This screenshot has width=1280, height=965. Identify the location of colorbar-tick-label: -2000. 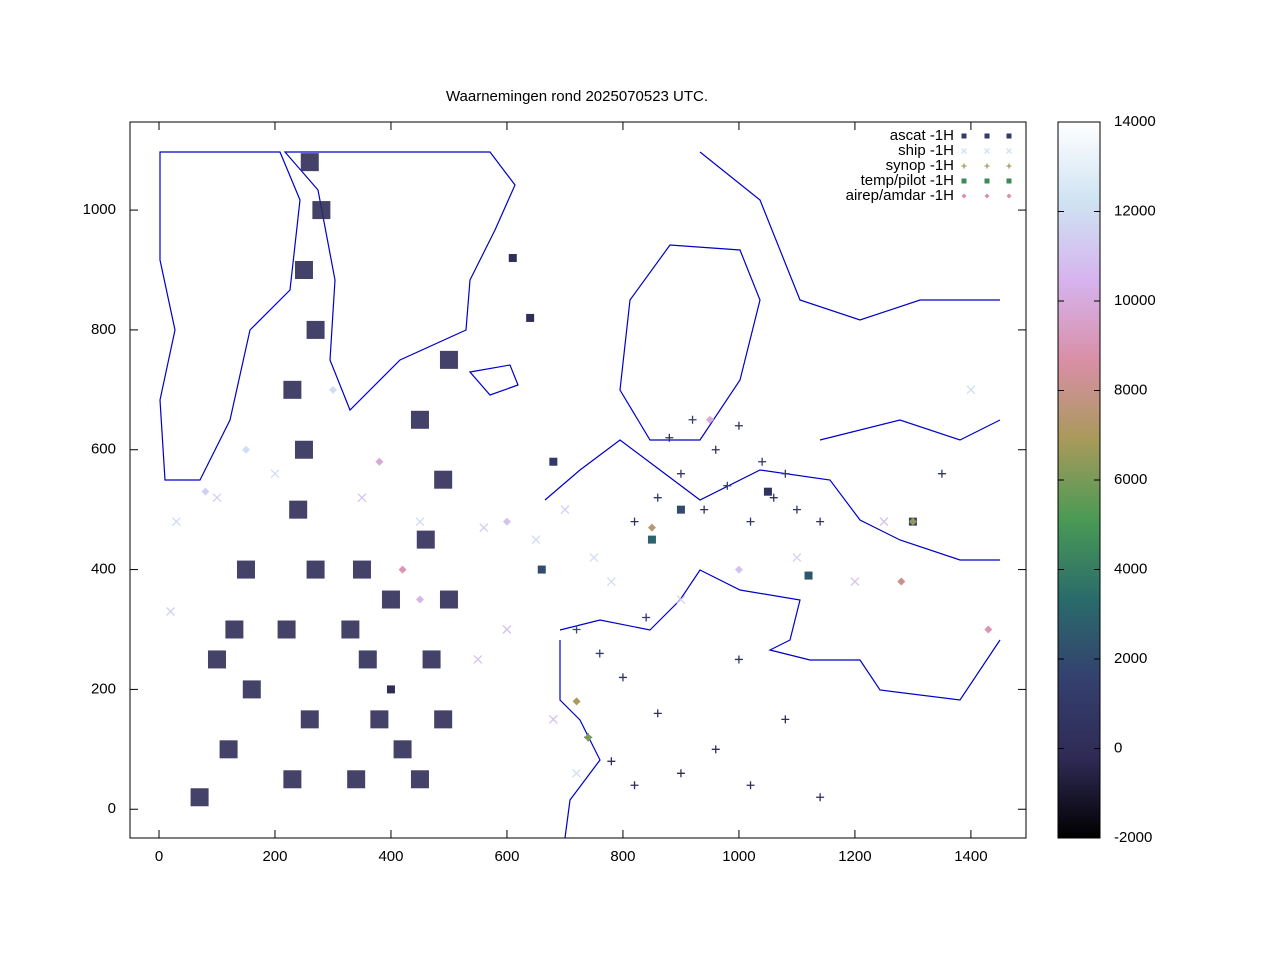
(1133, 837).